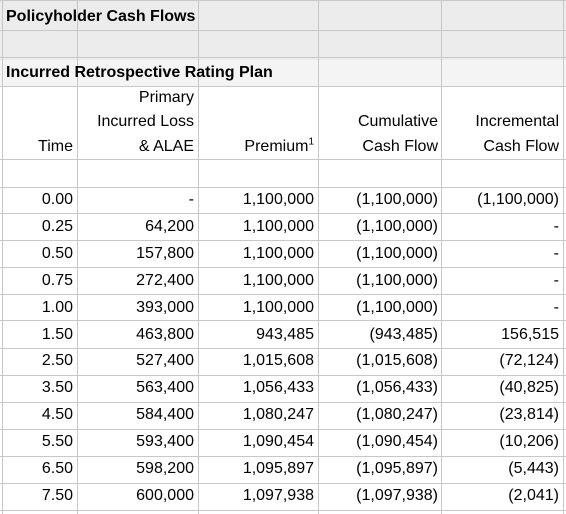 This screenshot has height=514, width=566. What do you see at coordinates (165, 388) in the screenshot?
I see `cell-loss: 563,400` at bounding box center [165, 388].